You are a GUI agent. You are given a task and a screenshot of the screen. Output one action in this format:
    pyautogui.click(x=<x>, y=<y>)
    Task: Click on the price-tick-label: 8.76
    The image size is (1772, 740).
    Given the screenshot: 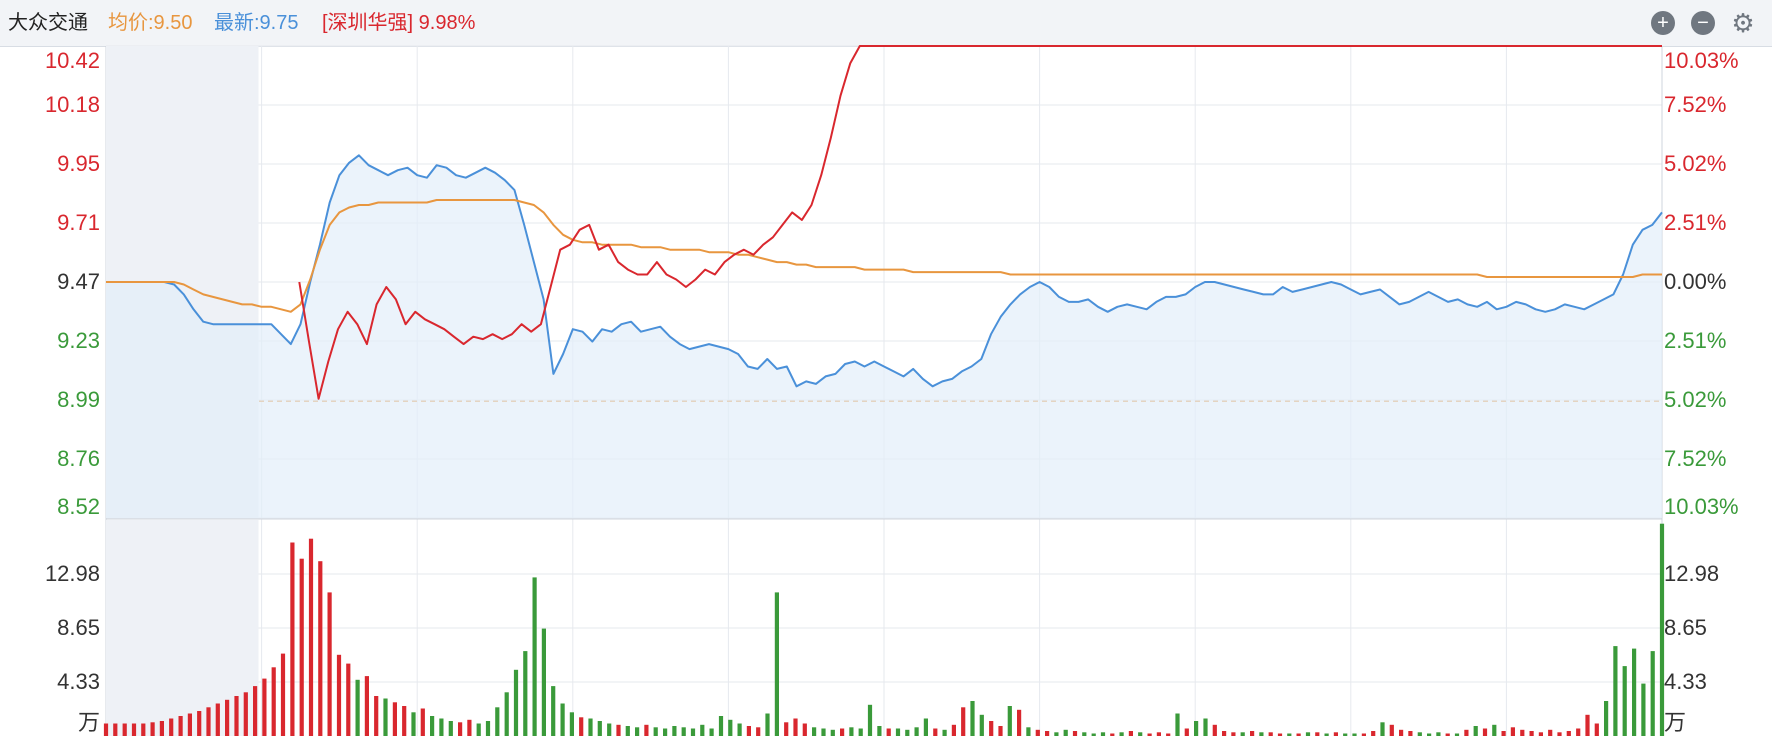 What is the action you would take?
    pyautogui.click(x=78, y=458)
    